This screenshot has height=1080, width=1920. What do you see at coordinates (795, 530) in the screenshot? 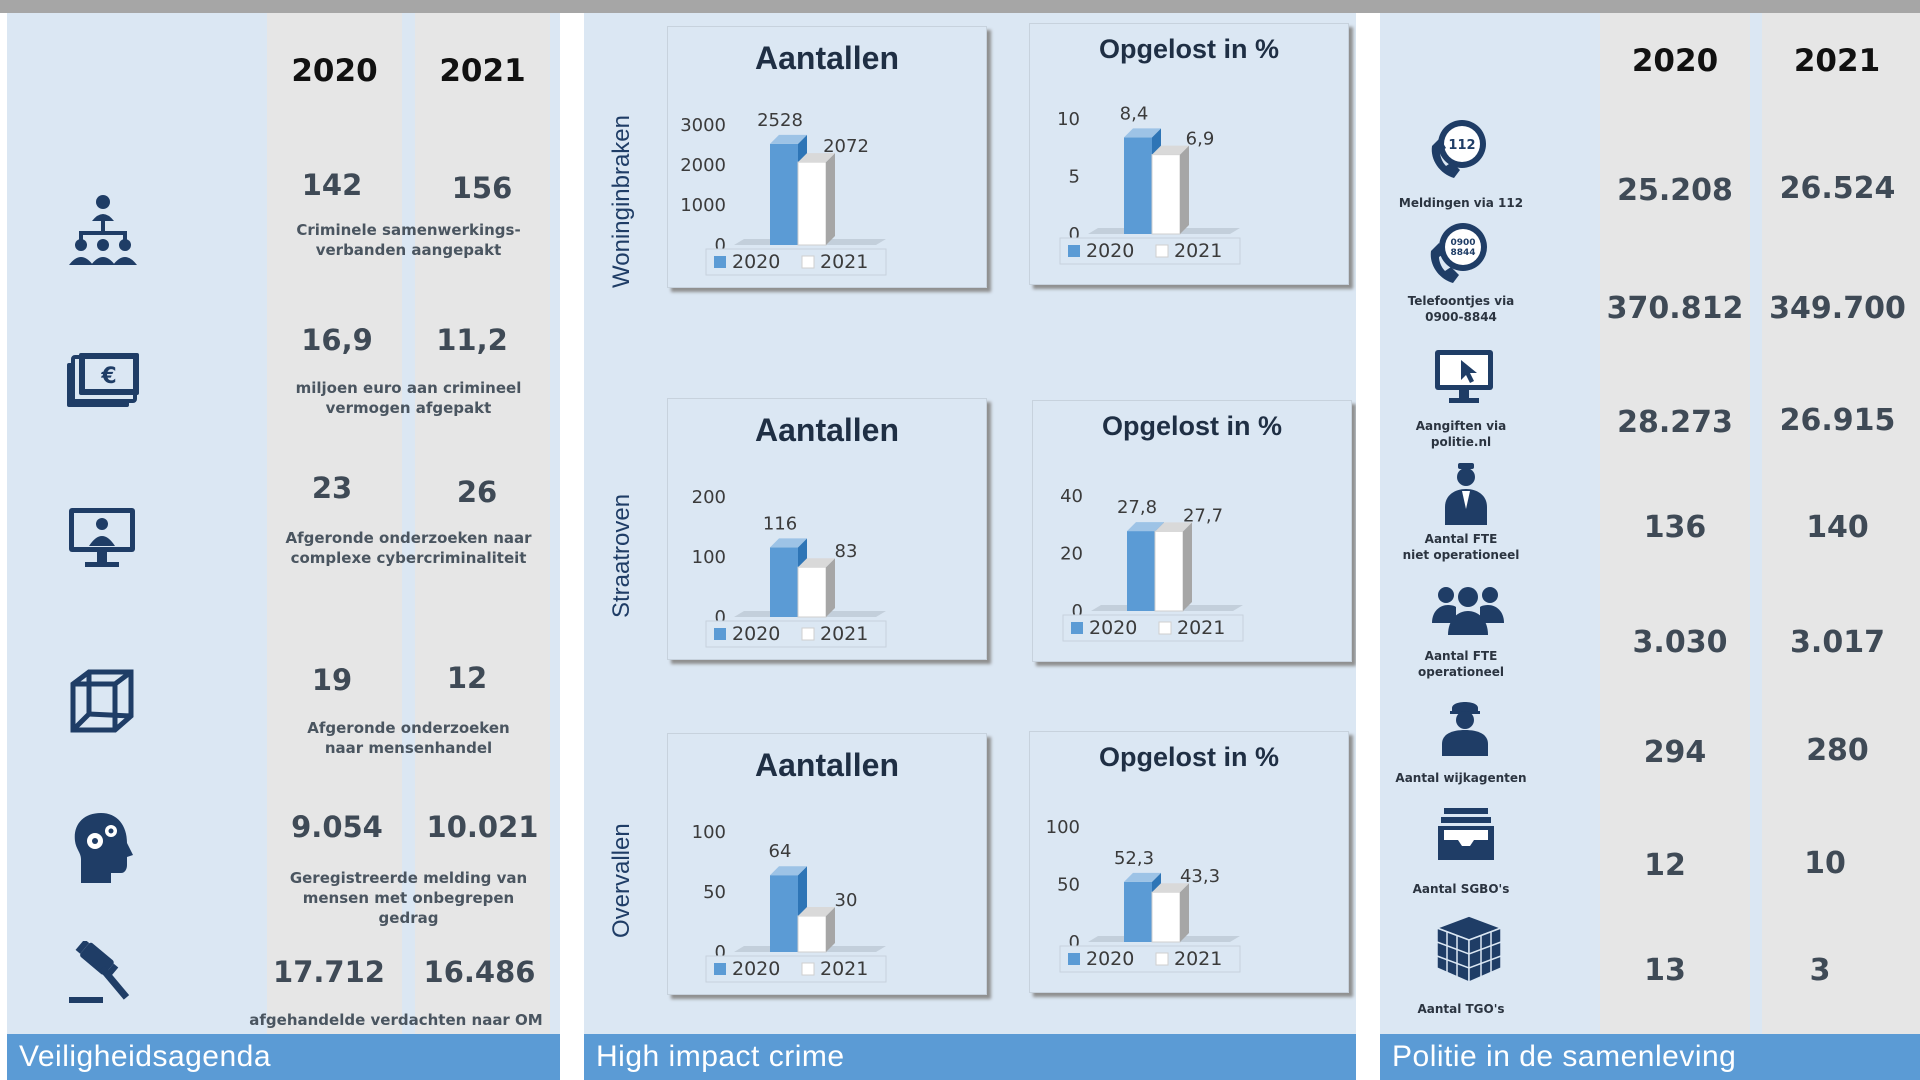
I see `chart-svg: Aantallen 0 100 200 116 83 2020 2021` at bounding box center [795, 530].